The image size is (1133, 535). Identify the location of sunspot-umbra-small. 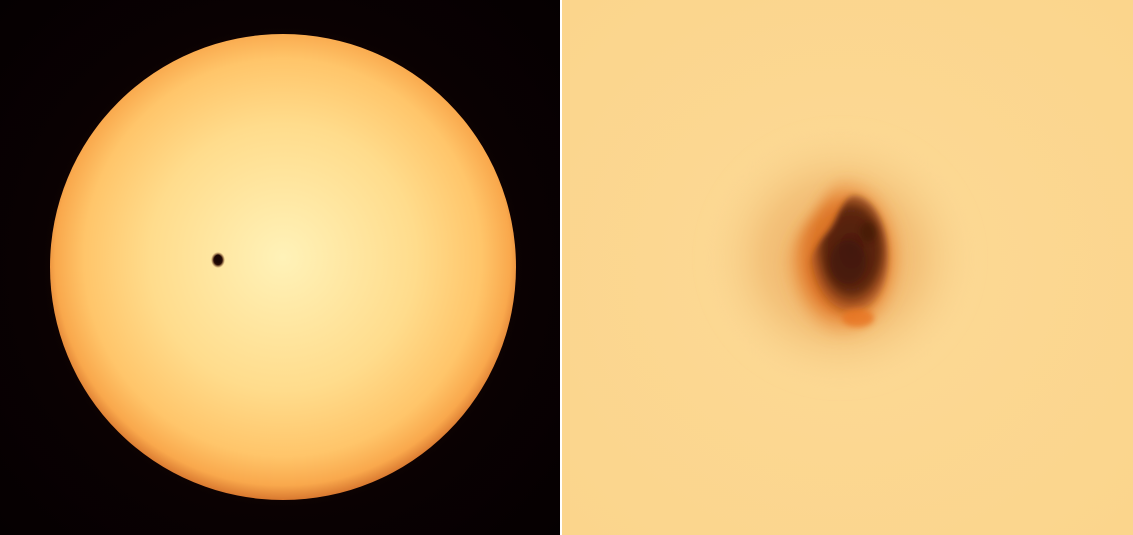
(218, 259).